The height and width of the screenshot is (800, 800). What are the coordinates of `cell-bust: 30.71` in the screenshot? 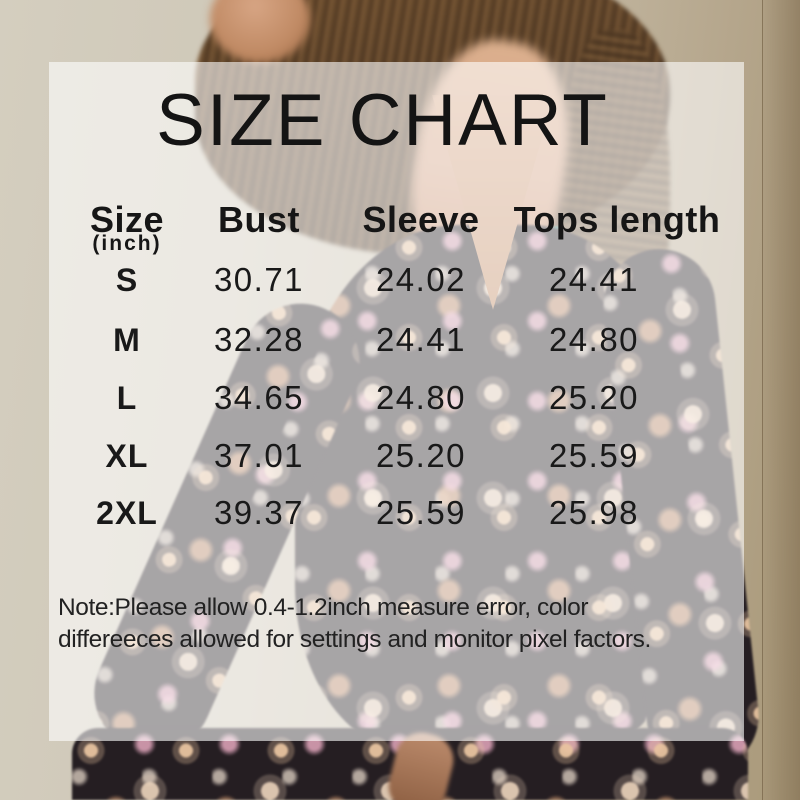 It's located at (259, 279).